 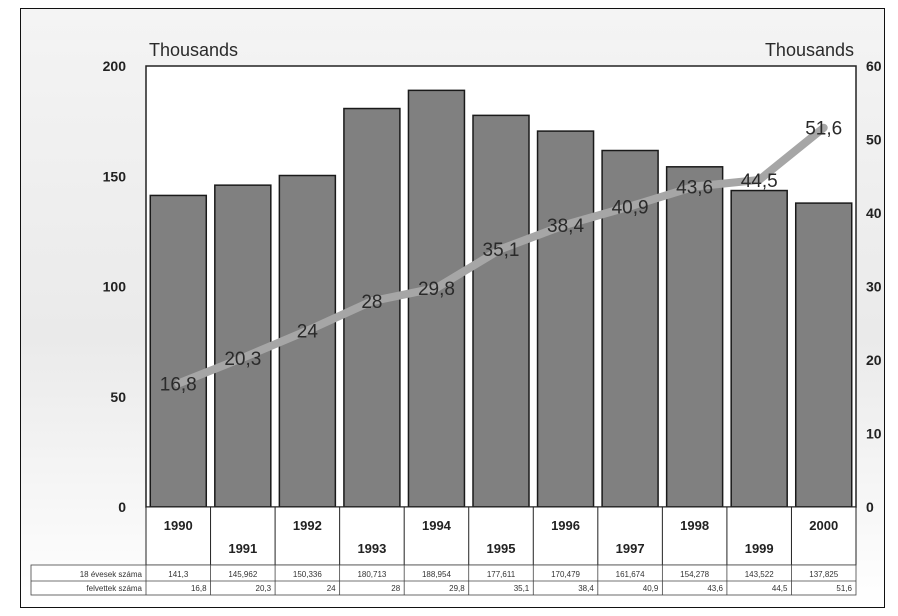 What do you see at coordinates (178, 574) in the screenshot?
I see `data-table-cell: 141,3` at bounding box center [178, 574].